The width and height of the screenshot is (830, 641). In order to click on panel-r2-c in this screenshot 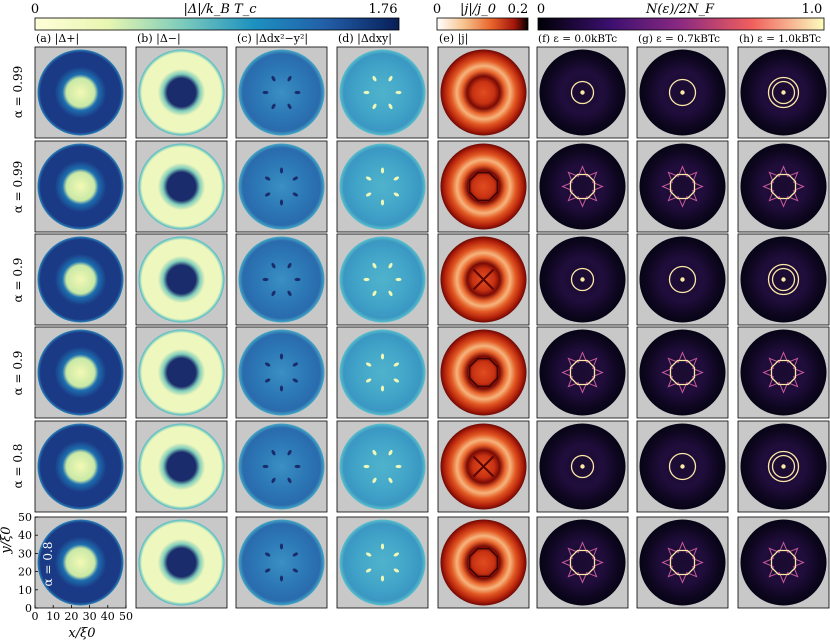, I will do `click(281, 186)`.